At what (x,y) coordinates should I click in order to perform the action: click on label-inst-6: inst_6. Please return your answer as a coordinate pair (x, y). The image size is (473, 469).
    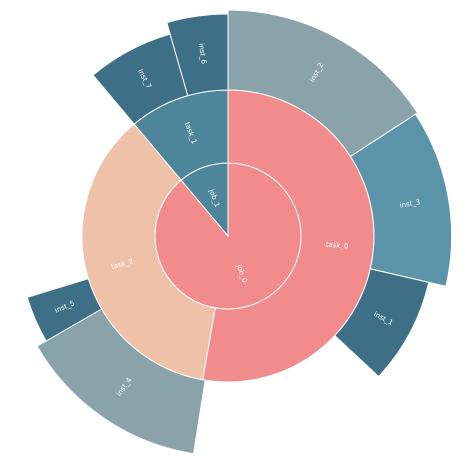
    Looking at the image, I should click on (202, 54).